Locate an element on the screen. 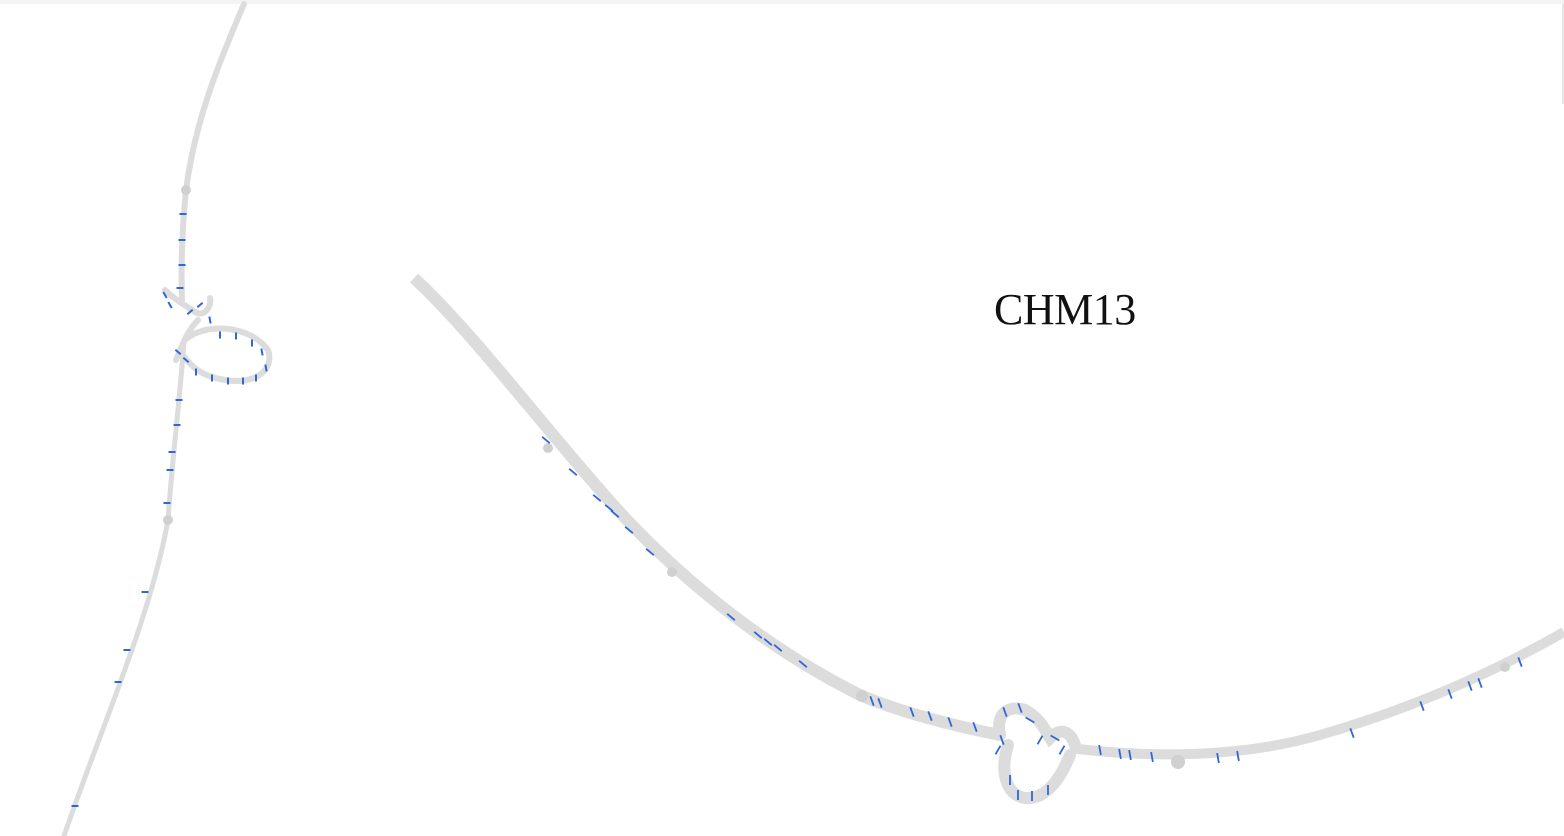 This screenshot has width=1564, height=836. left-graph-knot is located at coordinates (188, 325).